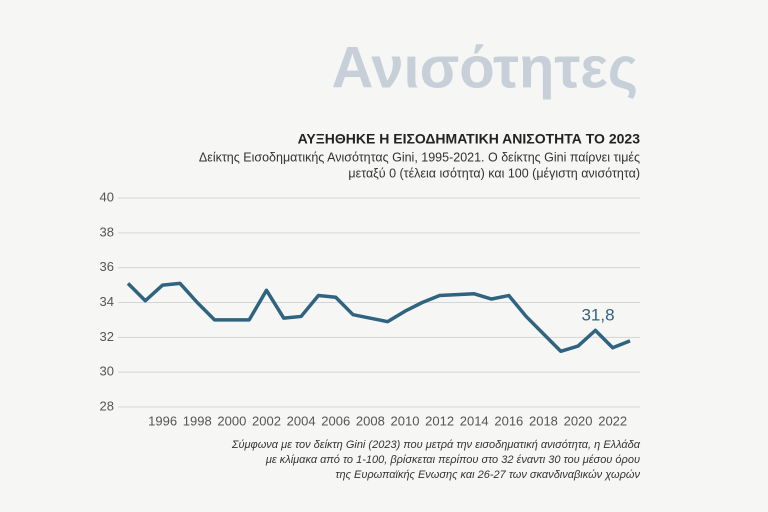 Image resolution: width=768 pixels, height=512 pixels. Describe the element at coordinates (612, 420) in the screenshot. I see `x-tick-label: 2022` at that location.